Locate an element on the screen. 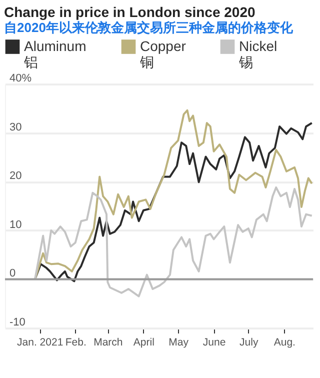 The image size is (320, 378). chart-title: Change in price in London since 2020 is located at coordinates (130, 12).